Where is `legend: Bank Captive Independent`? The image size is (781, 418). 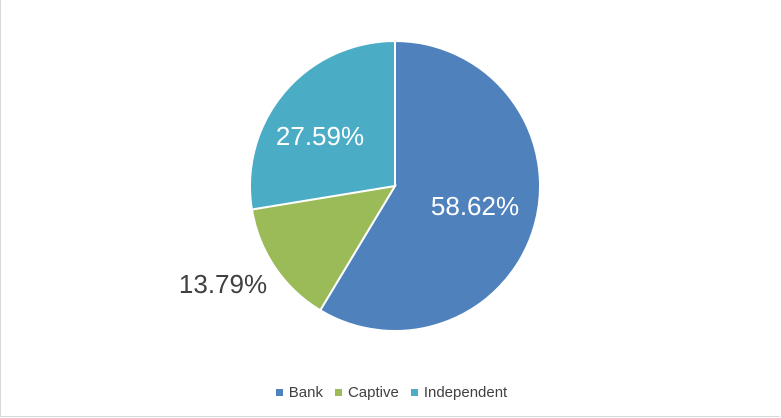
legend: Bank Captive Independent is located at coordinates (391, 392).